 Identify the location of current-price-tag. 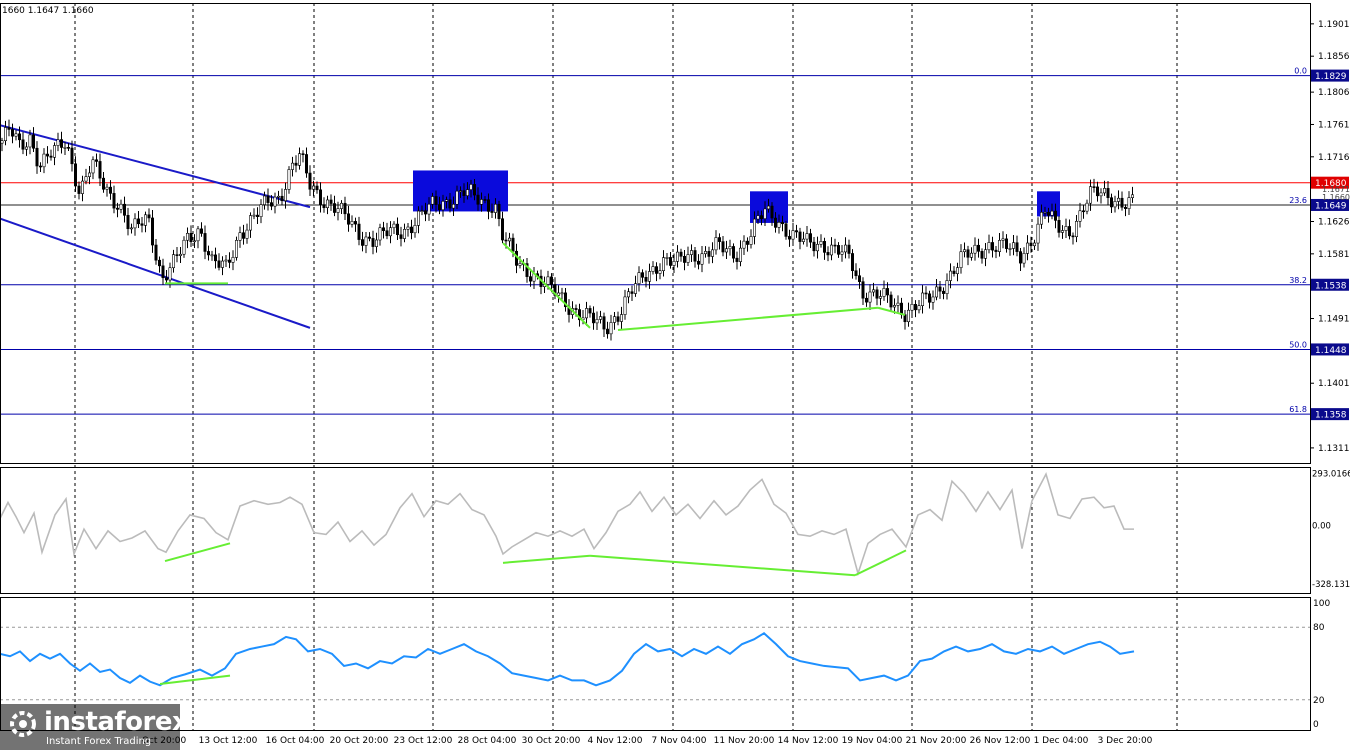
(1330, 182).